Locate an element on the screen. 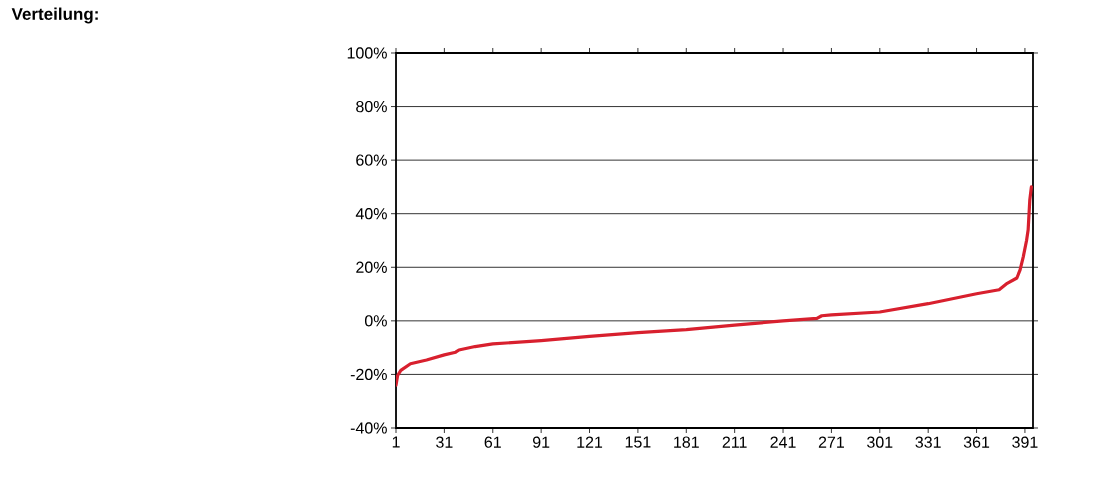 This screenshot has height=500, width=1095. y-tick-label: 80% is located at coordinates (371, 106).